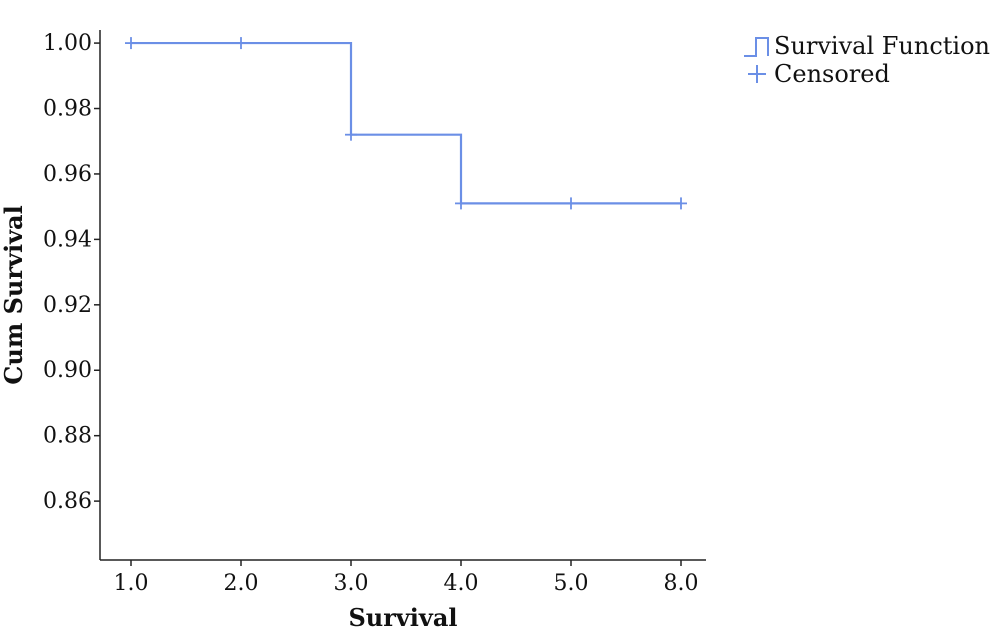  I want to click on x-tick-label: 3.0, so click(351, 583).